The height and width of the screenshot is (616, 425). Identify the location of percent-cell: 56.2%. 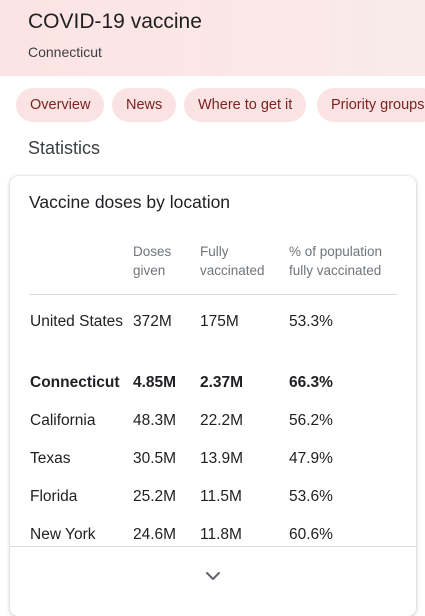
(311, 420).